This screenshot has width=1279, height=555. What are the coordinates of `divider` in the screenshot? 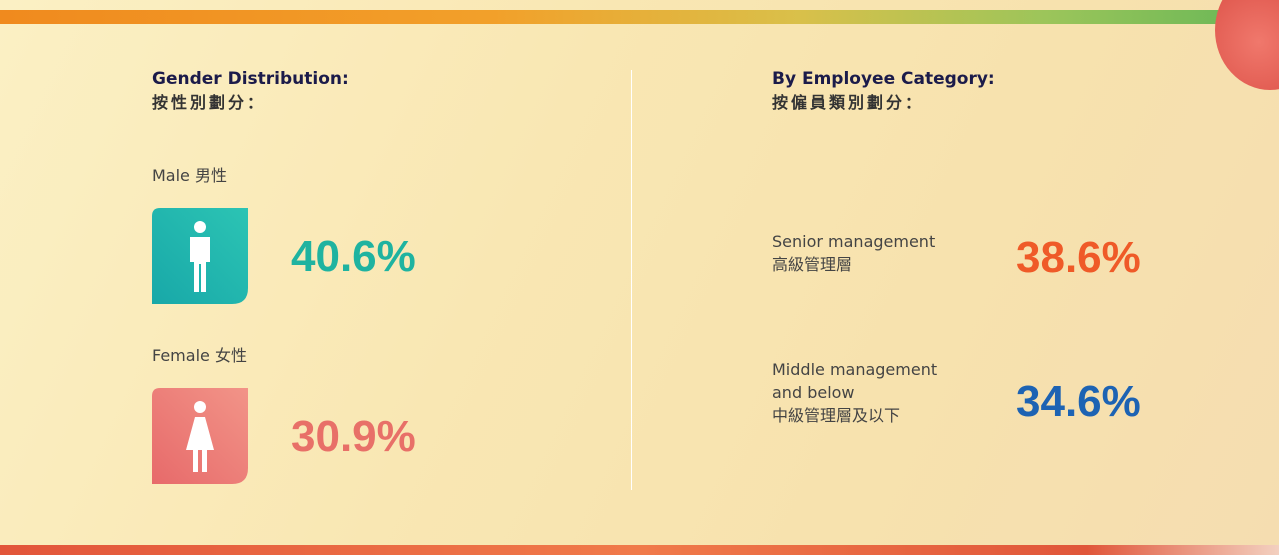 It's located at (631, 280).